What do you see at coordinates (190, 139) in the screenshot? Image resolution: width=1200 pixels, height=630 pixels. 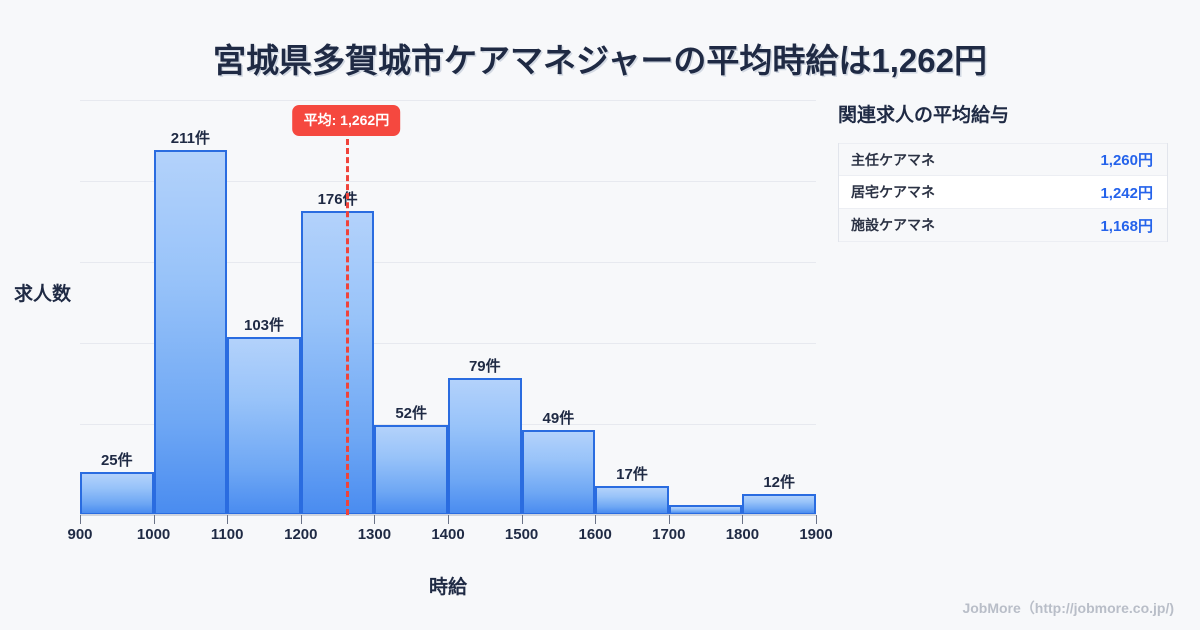 I see `bar-label: 211件` at bounding box center [190, 139].